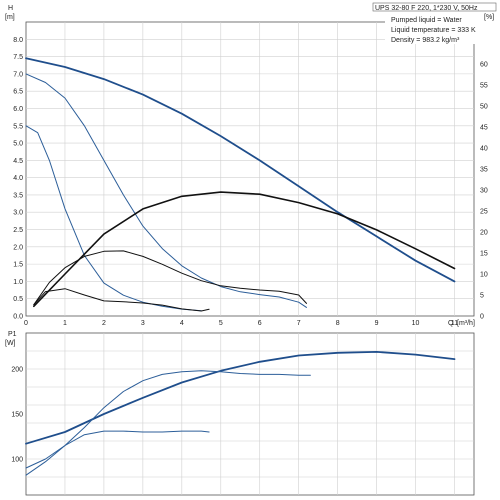  What do you see at coordinates (10, 343) in the screenshot?
I see `p1-axis-unit: [W]` at bounding box center [10, 343].